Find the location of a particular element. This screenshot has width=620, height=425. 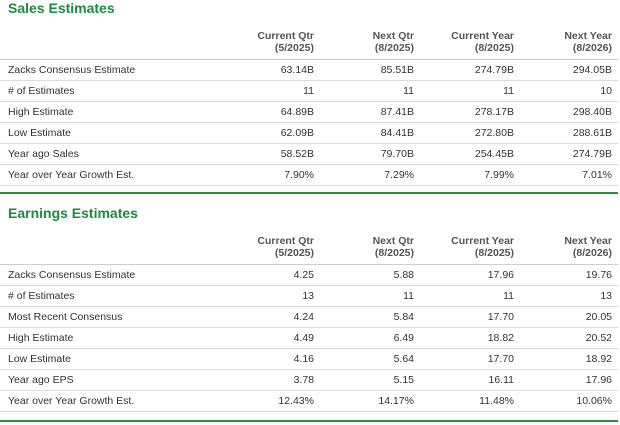

table-row: Most Recent Consensus 4.24 5.84 17.70 20.05 is located at coordinates (309, 317).